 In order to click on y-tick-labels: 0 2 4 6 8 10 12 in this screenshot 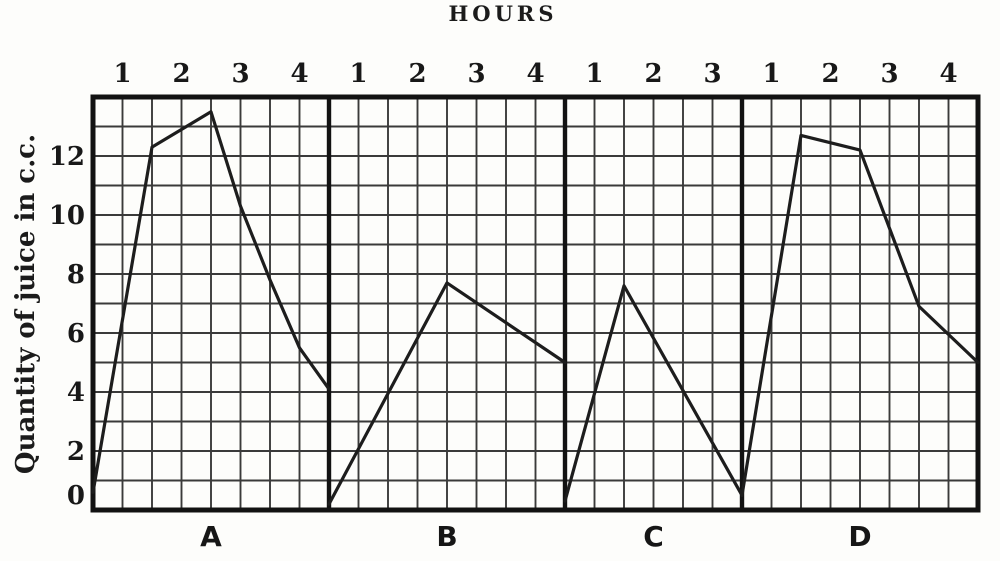, I will do `click(67, 326)`.